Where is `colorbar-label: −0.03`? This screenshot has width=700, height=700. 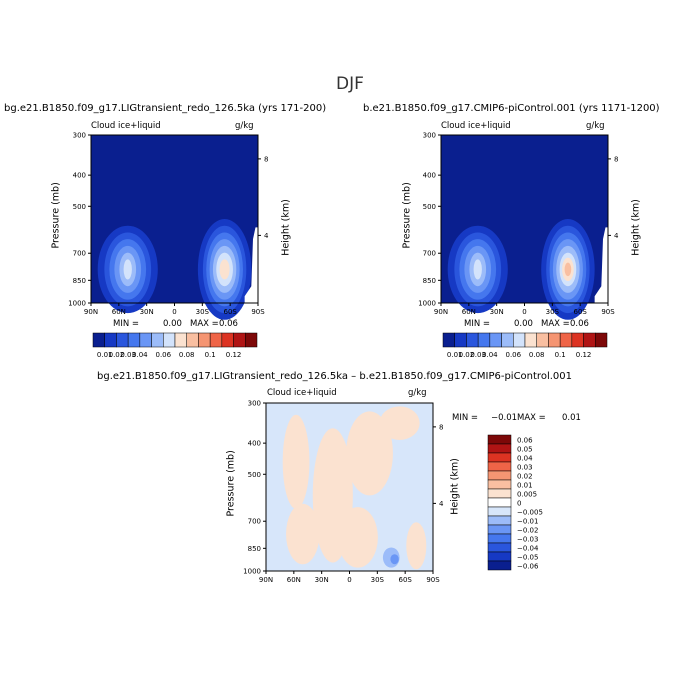 colorbar-label: −0.03 is located at coordinates (527, 540).